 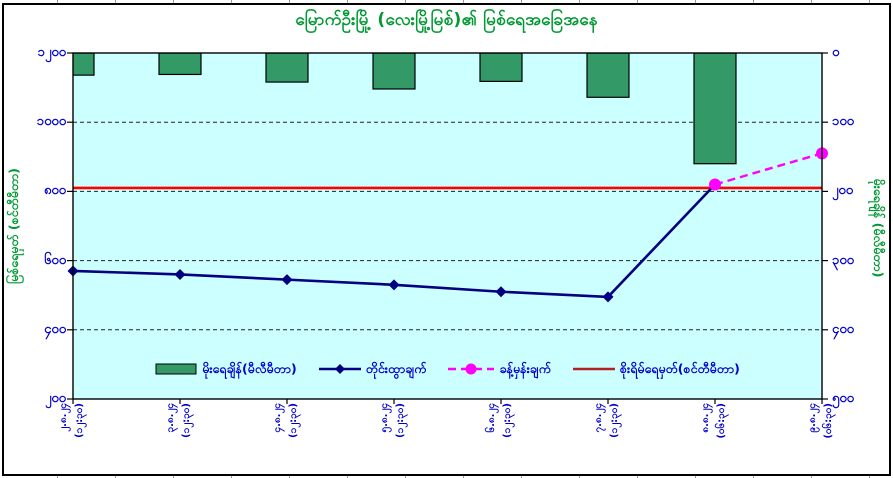 I want to click on y-right-tick-label: ၀, so click(x=836, y=52).